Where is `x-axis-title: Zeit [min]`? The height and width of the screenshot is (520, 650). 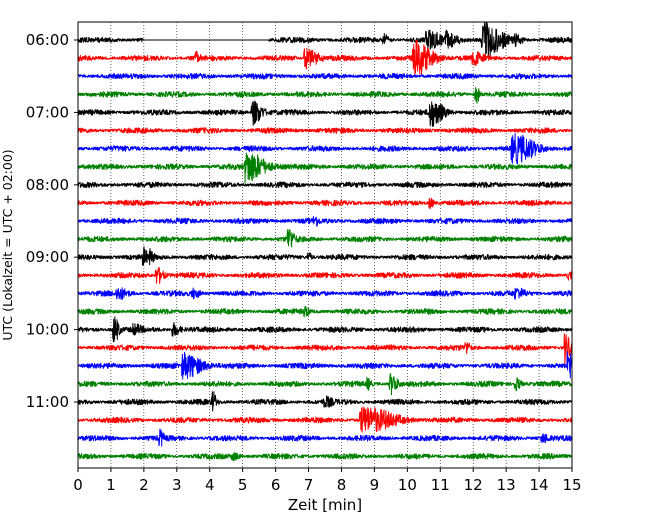
x-axis-title: Zeit [min] is located at coordinates (325, 505).